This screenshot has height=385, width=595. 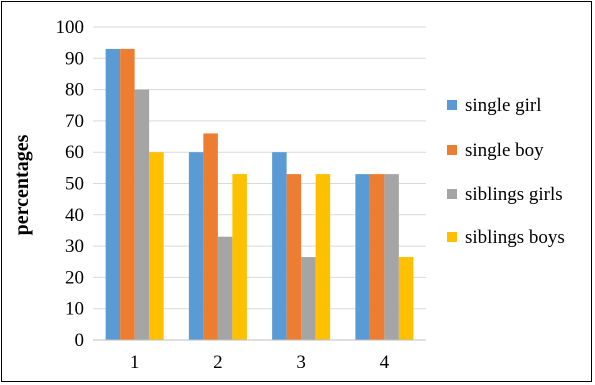 I want to click on y-tick-label: 0, so click(x=80, y=340).